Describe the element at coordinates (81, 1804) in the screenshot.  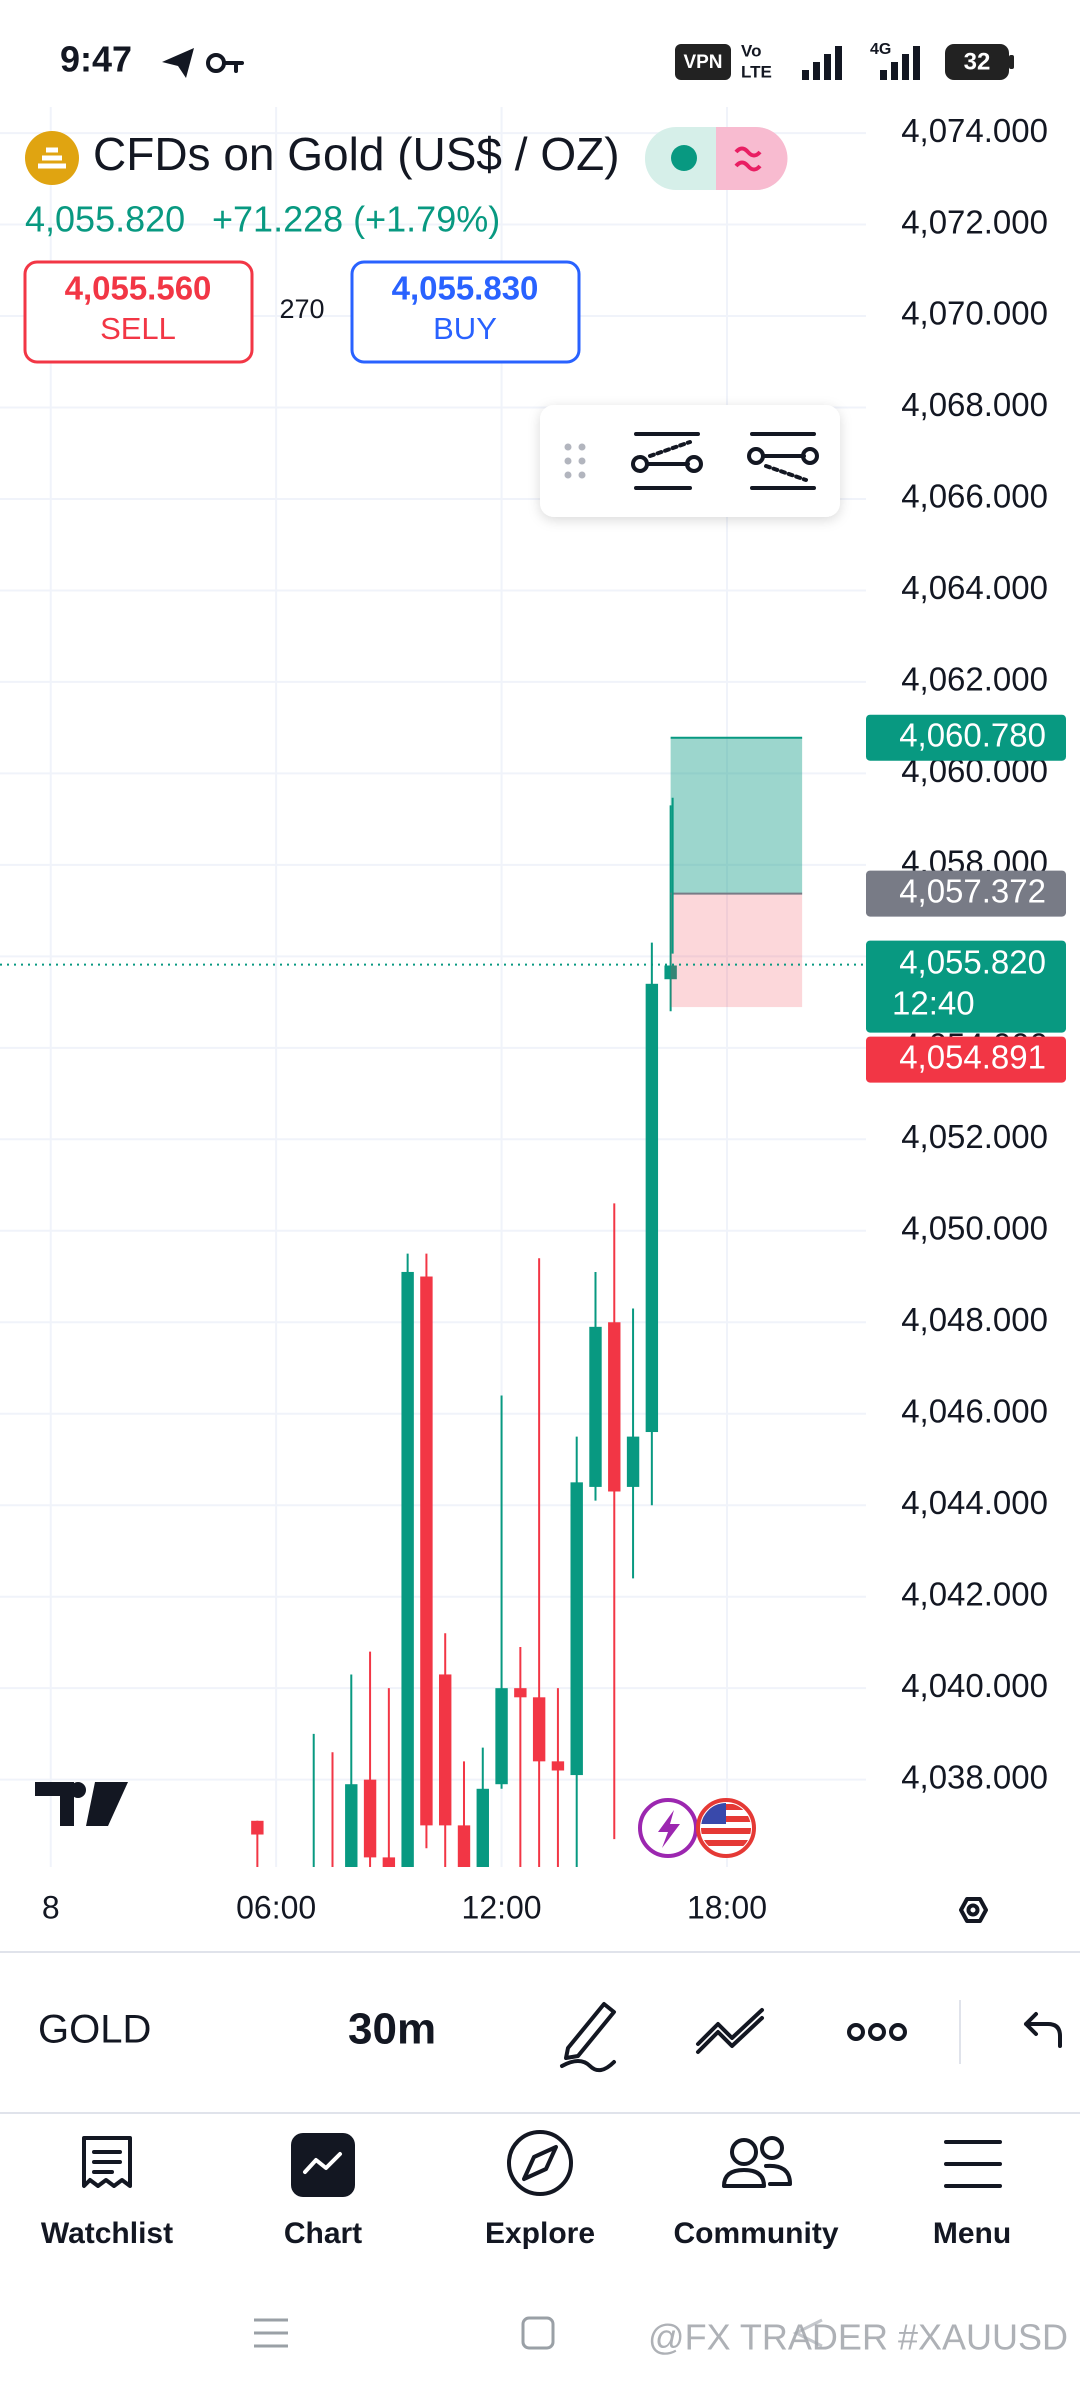
I see `tradingview-logo` at that location.